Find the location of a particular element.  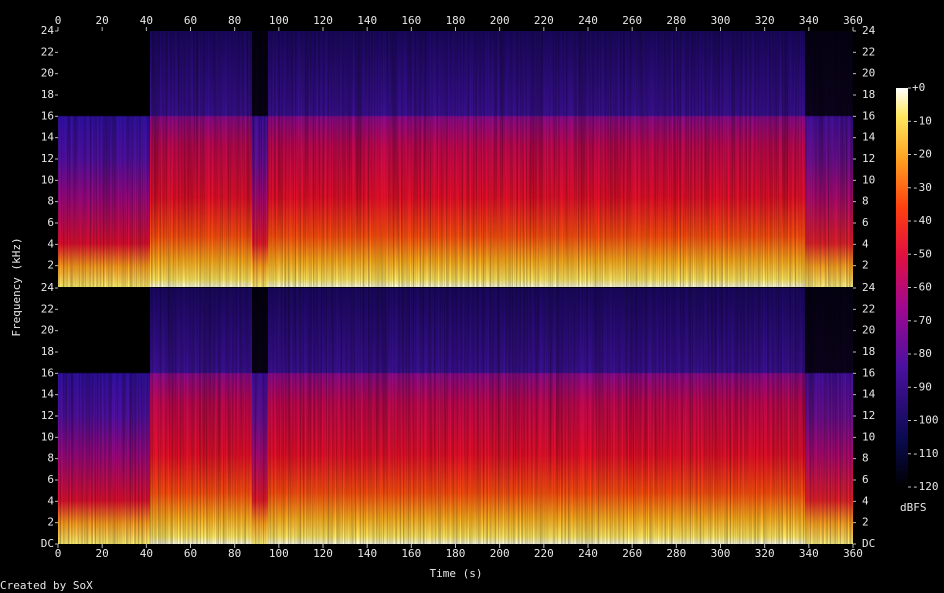

x-tick-label: 100 is located at coordinates (279, 553).